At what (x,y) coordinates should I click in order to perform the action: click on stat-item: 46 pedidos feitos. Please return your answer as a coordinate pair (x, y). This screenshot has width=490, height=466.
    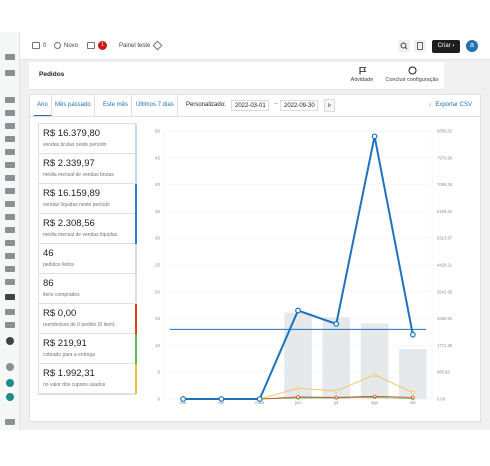
    Looking at the image, I should click on (88, 259).